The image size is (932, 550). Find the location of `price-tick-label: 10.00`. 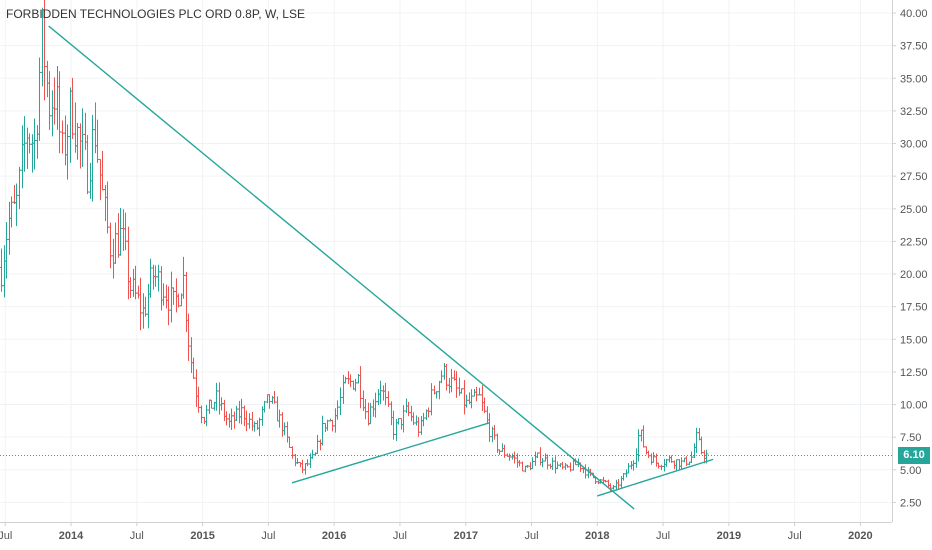

price-tick-label: 10.00 is located at coordinates (914, 406).